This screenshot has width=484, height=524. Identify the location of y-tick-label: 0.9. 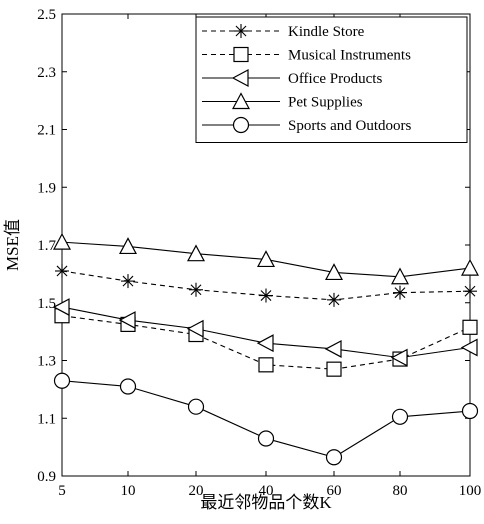
(46, 477).